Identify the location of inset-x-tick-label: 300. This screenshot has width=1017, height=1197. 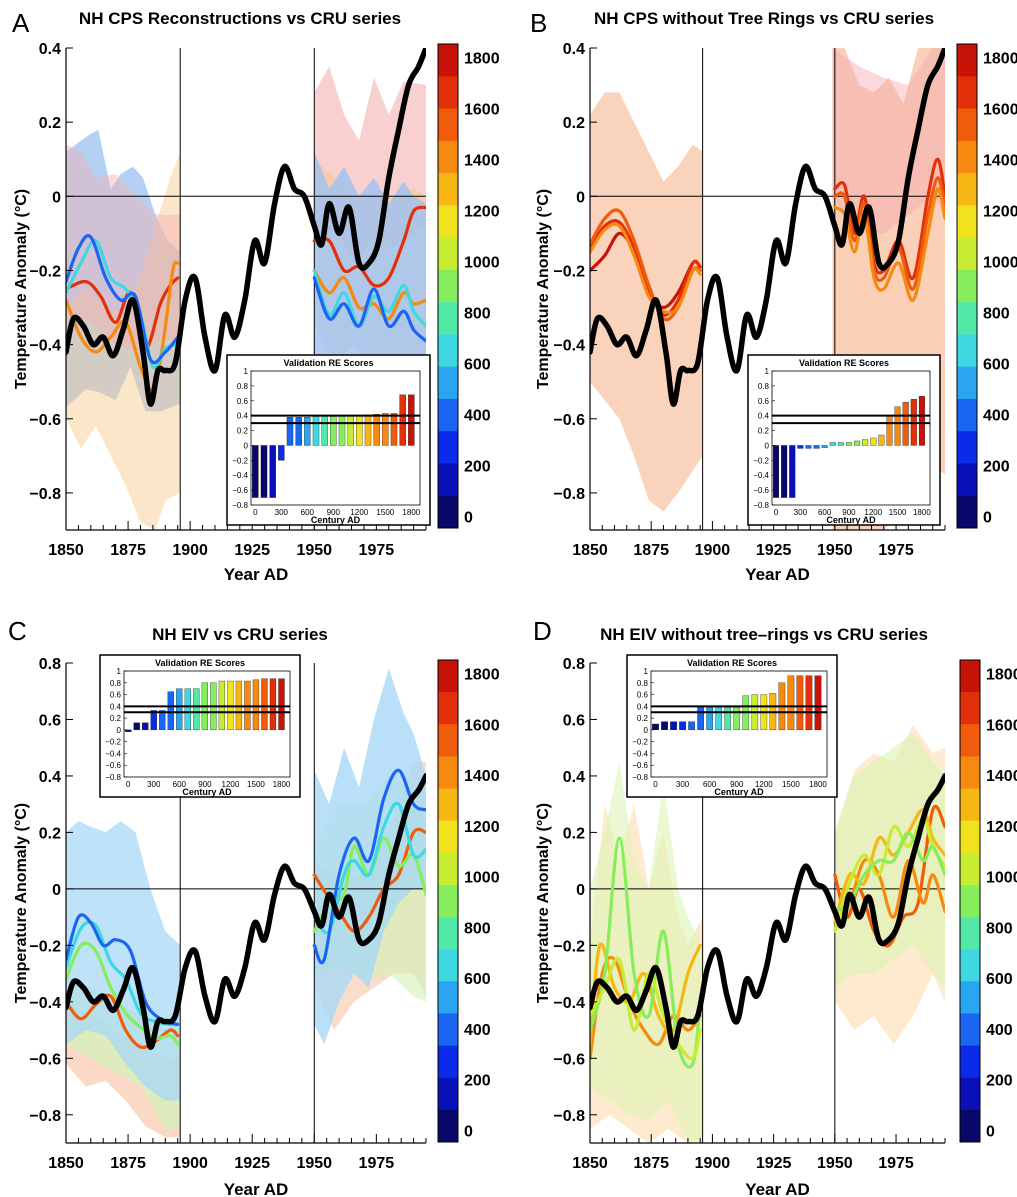
(154, 784).